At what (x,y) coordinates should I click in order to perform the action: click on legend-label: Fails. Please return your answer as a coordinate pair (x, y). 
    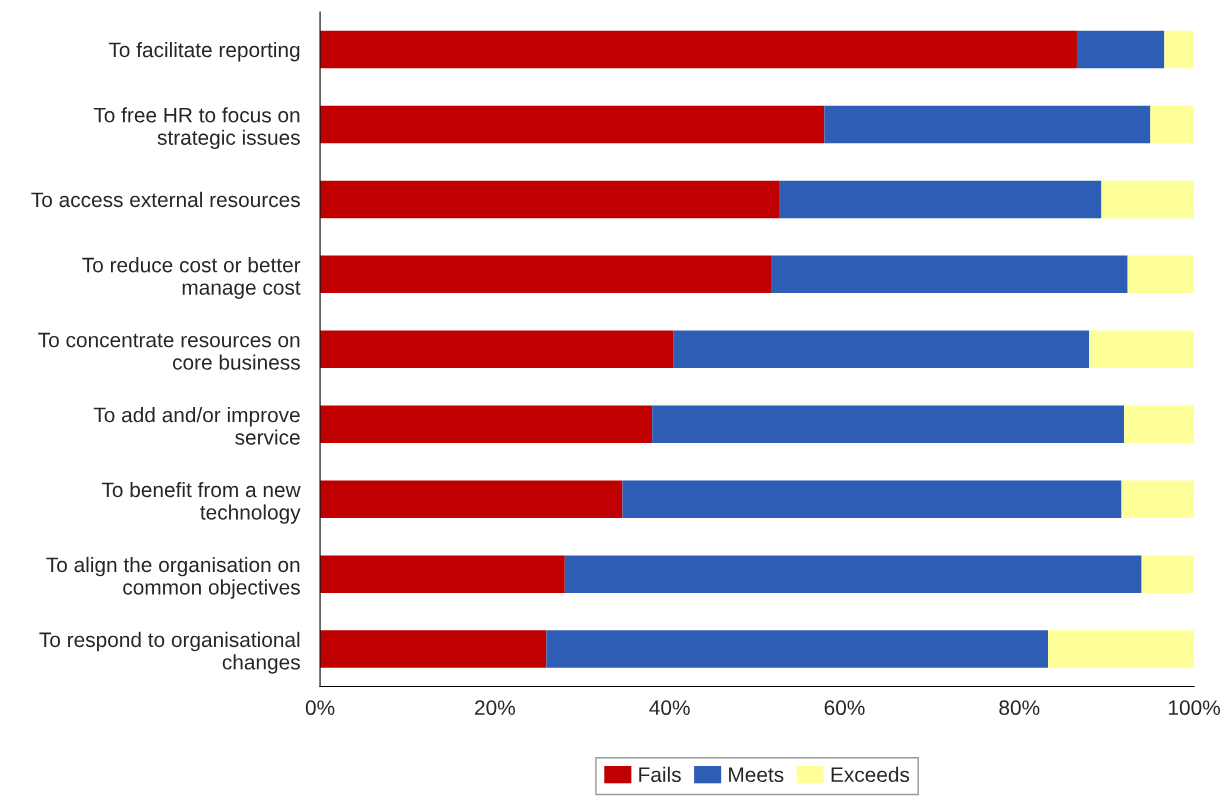
    Looking at the image, I should click on (660, 774).